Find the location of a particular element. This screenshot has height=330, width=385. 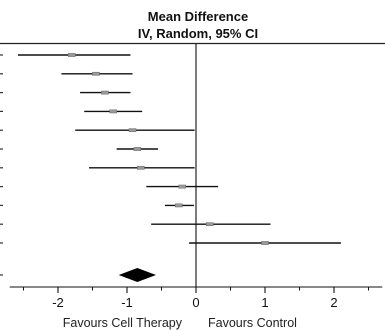

chart-title: Mean Difference is located at coordinates (198, 16).